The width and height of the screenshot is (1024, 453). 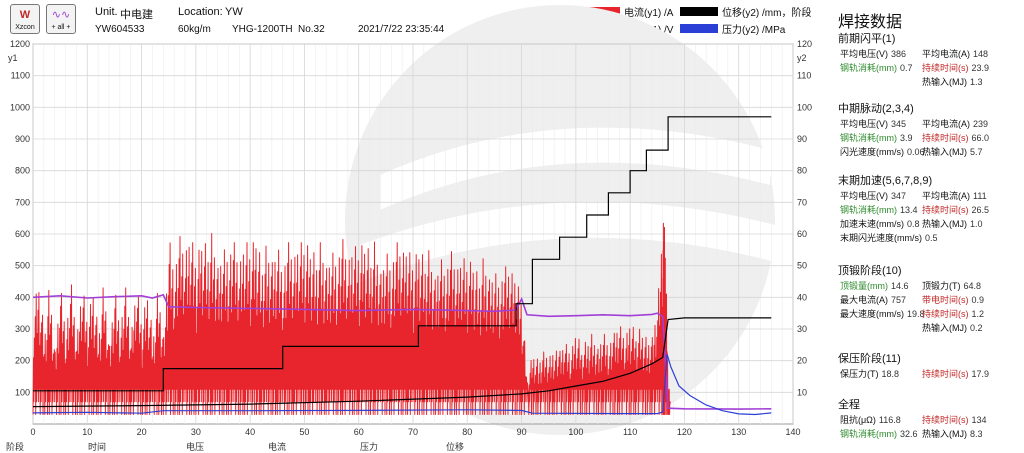 What do you see at coordinates (467, 432) in the screenshot?
I see `x-tick-label: 80` at bounding box center [467, 432].